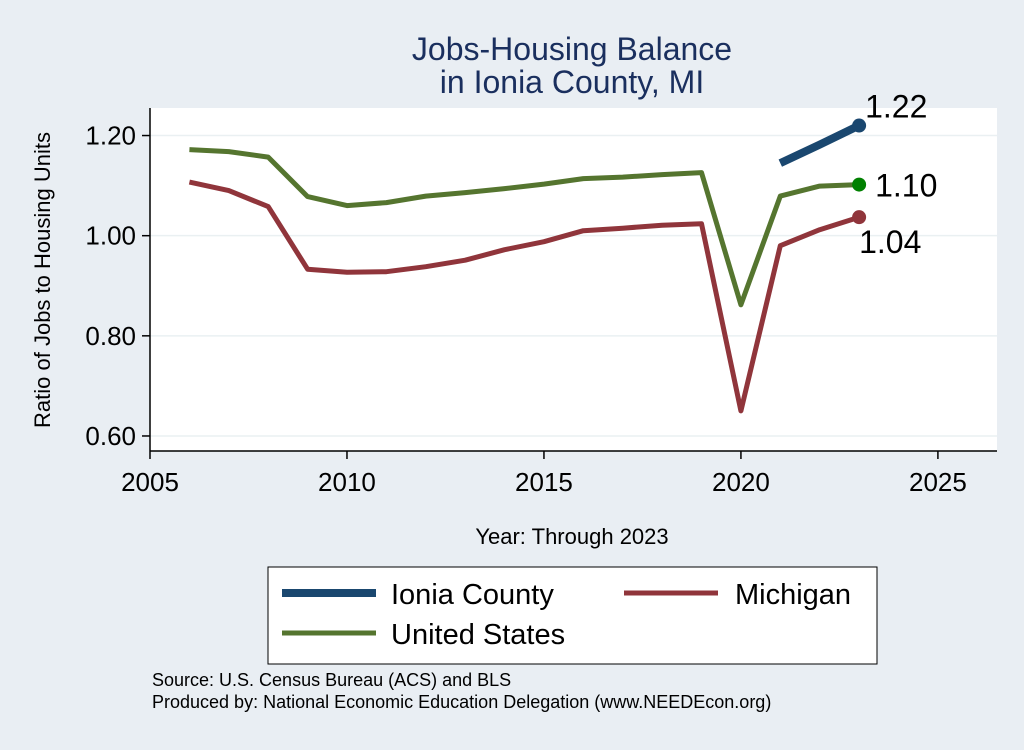  What do you see at coordinates (890, 242) in the screenshot?
I see `end-label-michigan: 1.04` at bounding box center [890, 242].